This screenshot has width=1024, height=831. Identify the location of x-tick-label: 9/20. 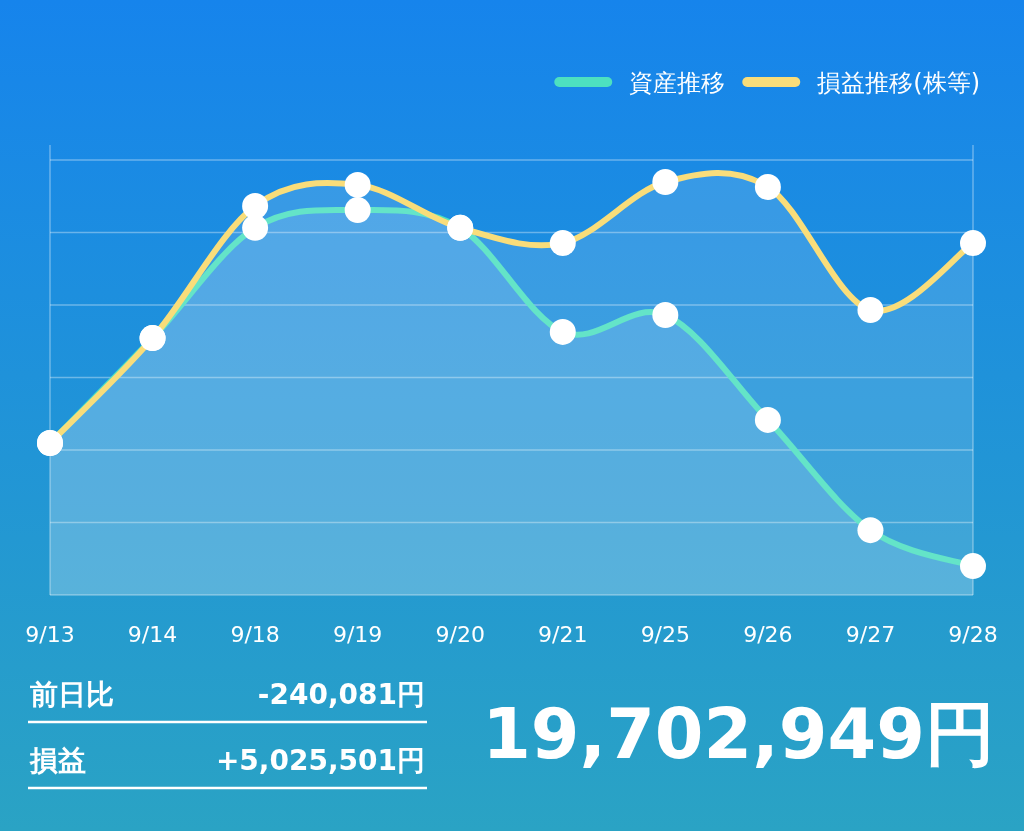
(460, 634).